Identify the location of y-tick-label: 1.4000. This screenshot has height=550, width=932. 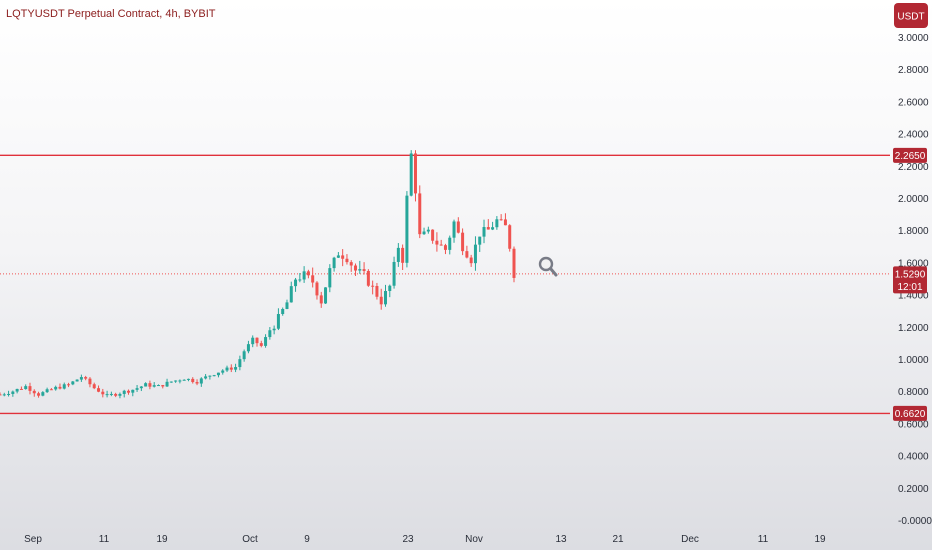
(913, 296).